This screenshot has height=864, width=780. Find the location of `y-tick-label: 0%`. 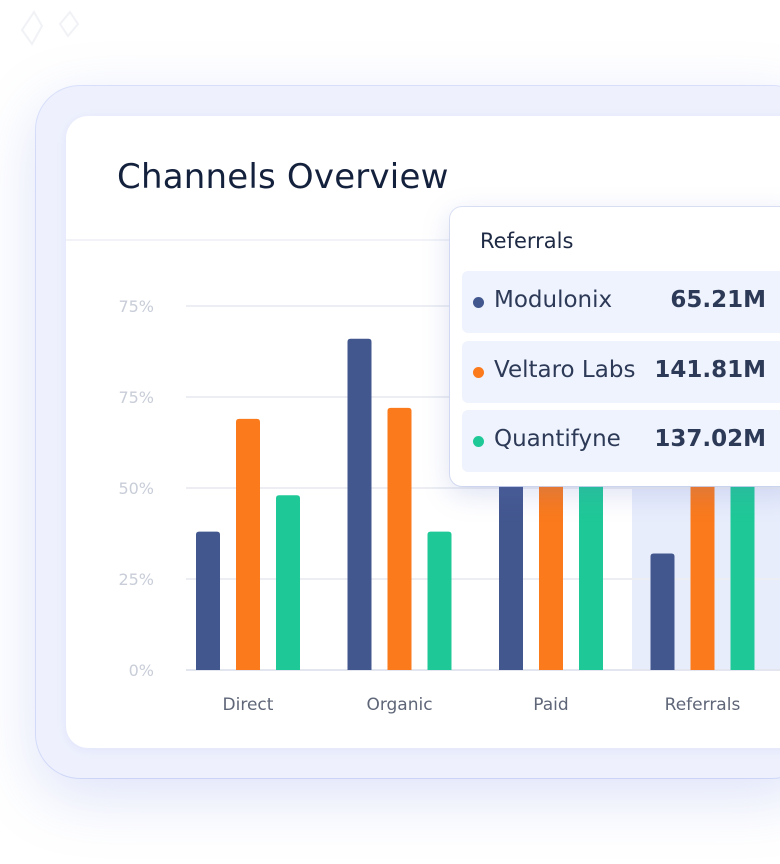

y-tick-label: 0% is located at coordinates (141, 670).